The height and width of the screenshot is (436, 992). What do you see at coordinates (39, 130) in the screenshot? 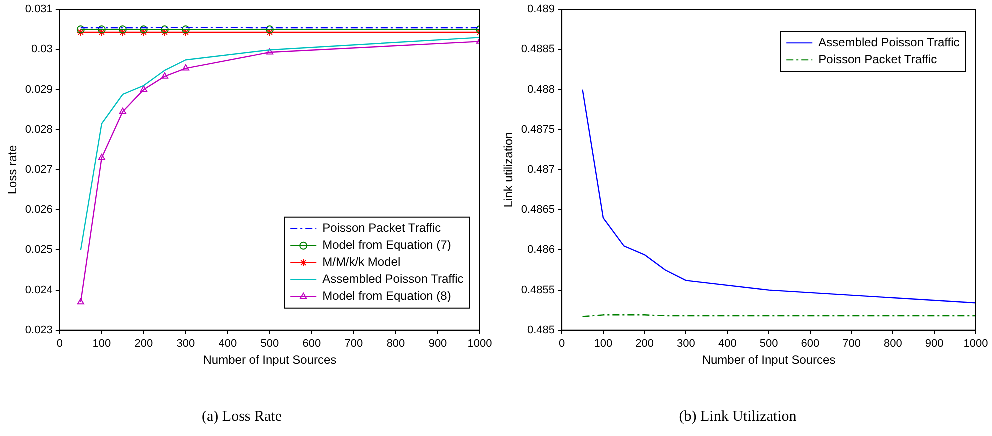
I see `y-tick-label: 0.028` at bounding box center [39, 130].